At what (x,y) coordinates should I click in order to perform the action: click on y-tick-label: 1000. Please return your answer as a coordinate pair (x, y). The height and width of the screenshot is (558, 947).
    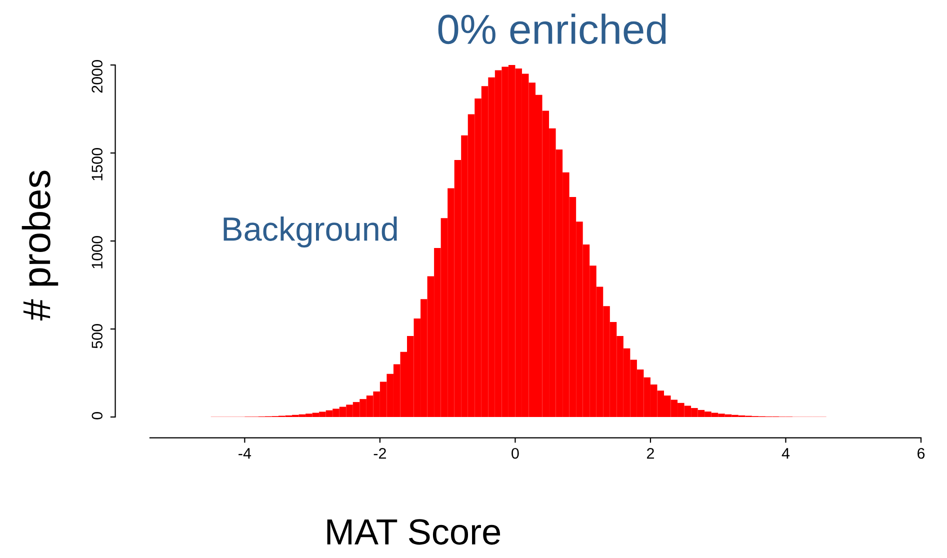
    Looking at the image, I should click on (97, 252).